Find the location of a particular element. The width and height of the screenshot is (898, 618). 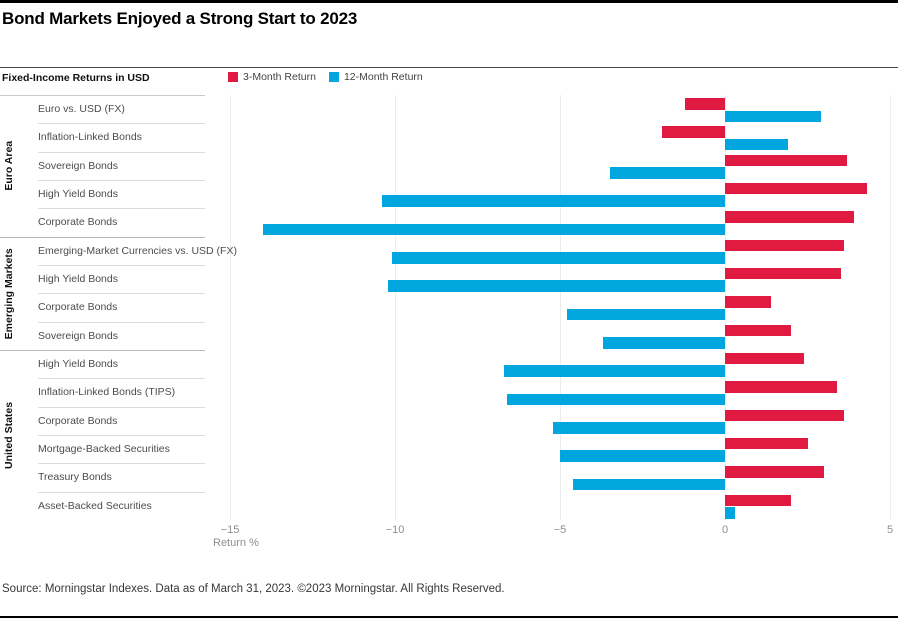

row-label: Euro vs. USD (FX) is located at coordinates (81, 109).